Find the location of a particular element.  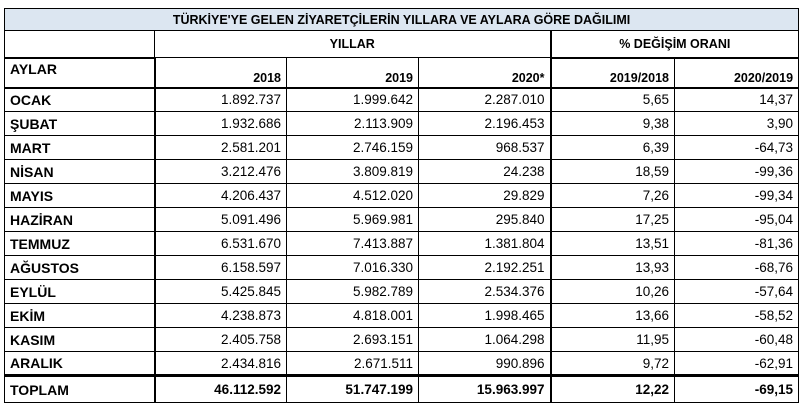

cell-month: HAZİRAN is located at coordinates (80, 219).